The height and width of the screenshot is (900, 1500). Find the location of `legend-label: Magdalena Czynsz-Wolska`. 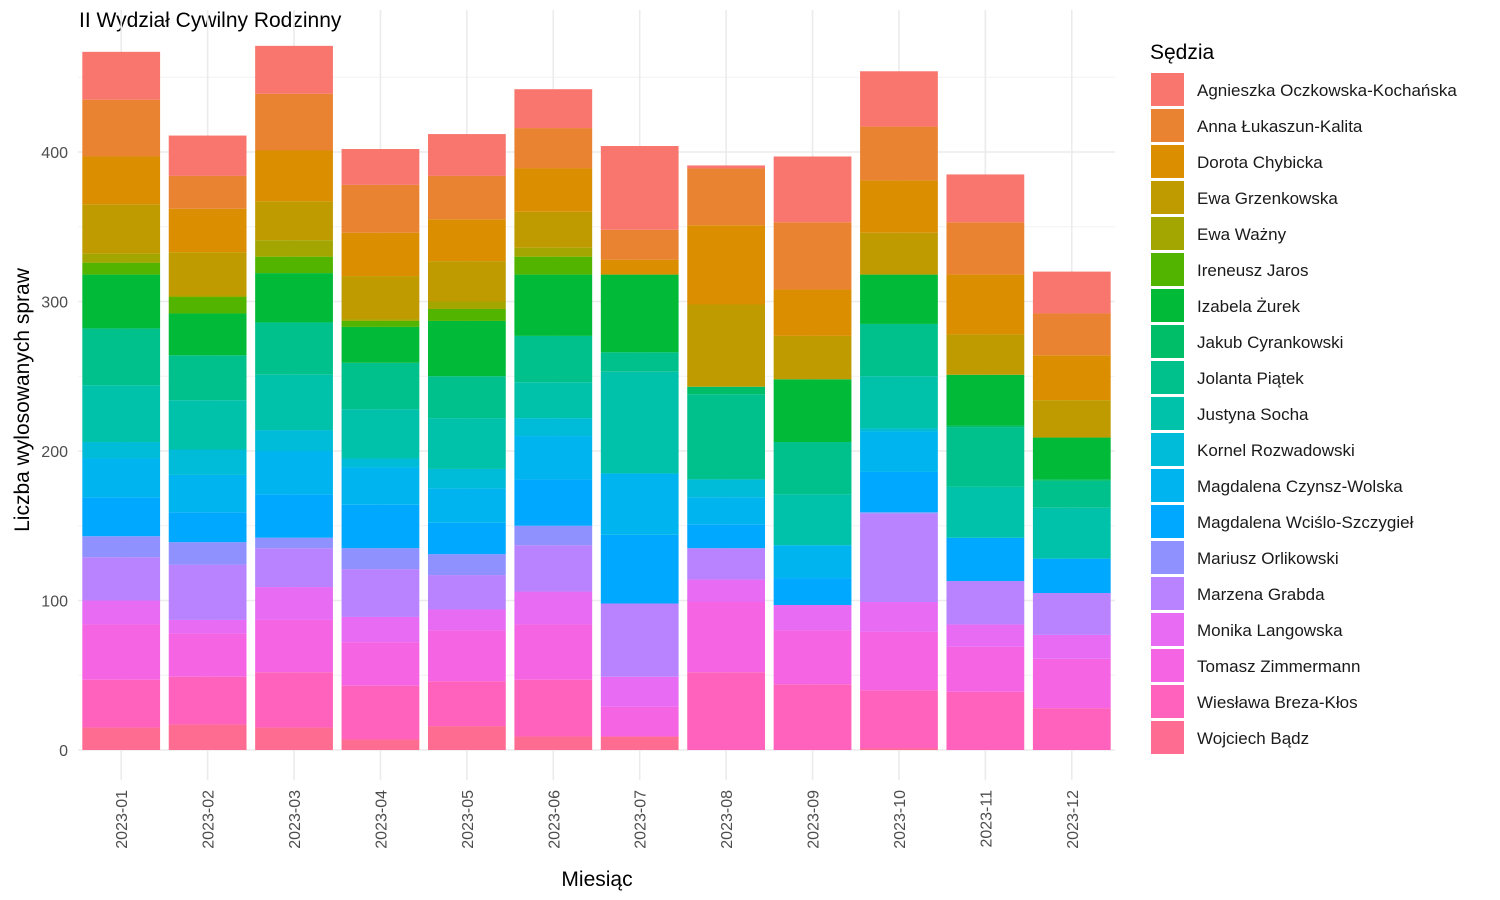

legend-label: Magdalena Czynsz-Wolska is located at coordinates (1300, 486).